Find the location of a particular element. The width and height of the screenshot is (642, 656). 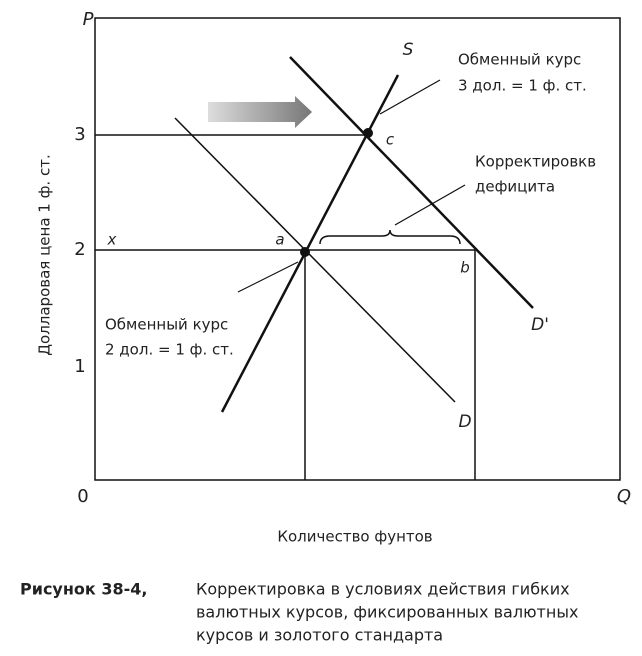

y-tick: 2 is located at coordinates (79, 249).